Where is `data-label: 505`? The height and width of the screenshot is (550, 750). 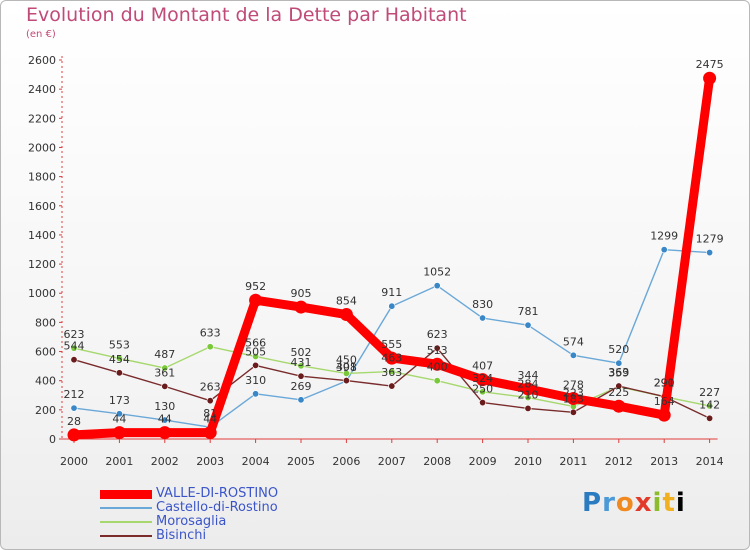 data-label: 505 is located at coordinates (255, 351).